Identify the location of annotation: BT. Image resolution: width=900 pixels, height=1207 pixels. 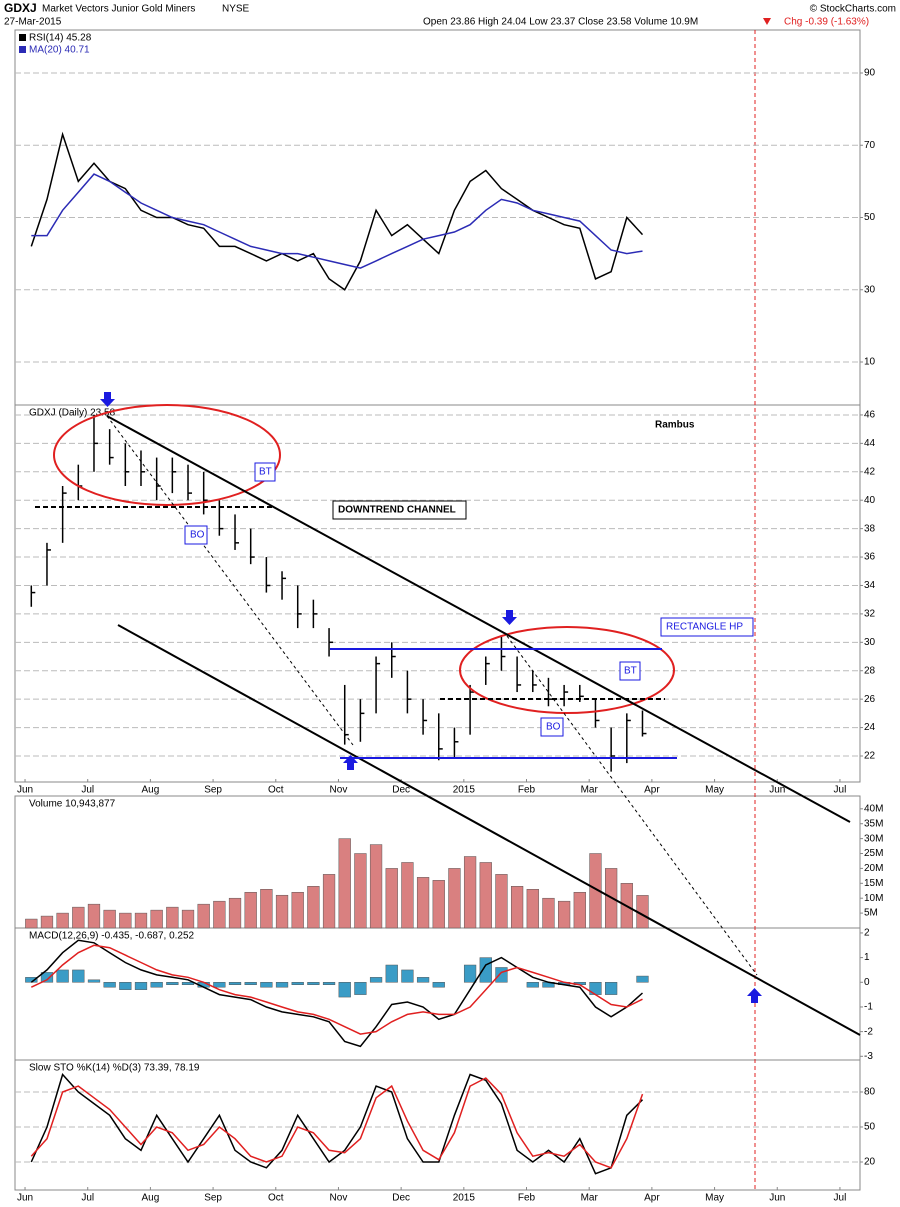
(630, 671).